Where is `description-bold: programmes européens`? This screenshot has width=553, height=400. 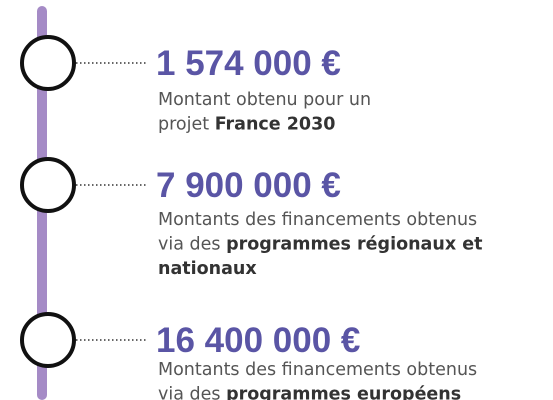 description-bold: programmes européens is located at coordinates (343, 392).